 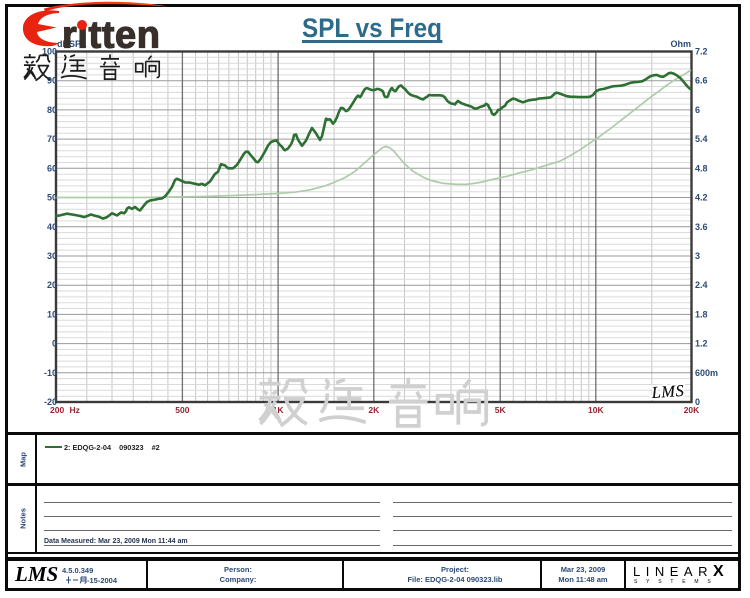 I want to click on svg-text: 7.2, so click(x=701, y=52).